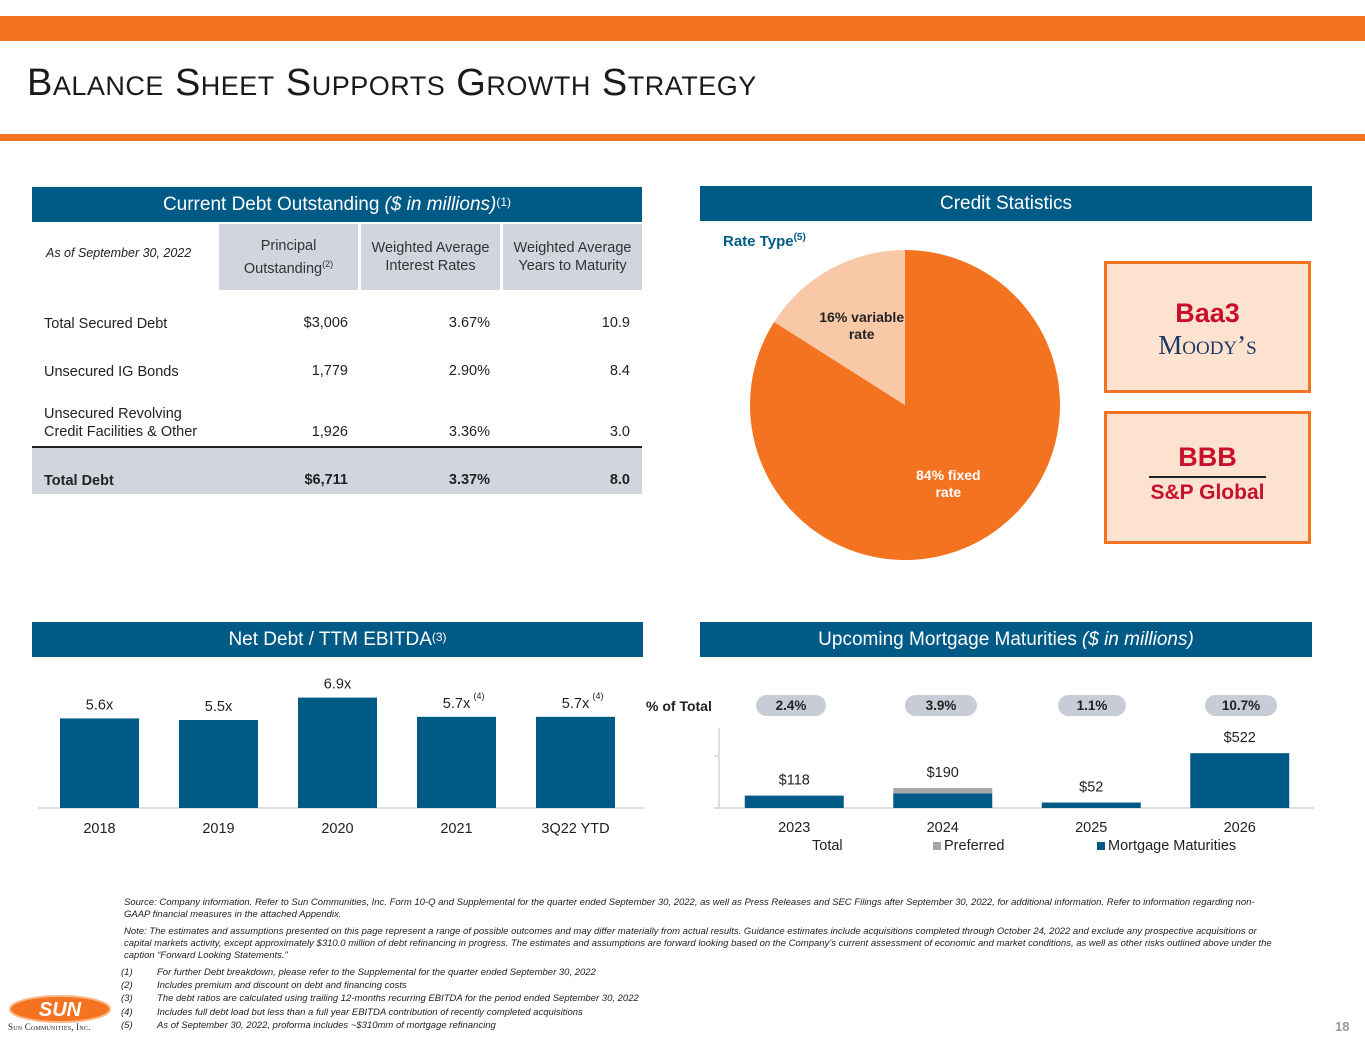  Describe the element at coordinates (469, 371) in the screenshot. I see `row-rate: 2.90%` at that location.